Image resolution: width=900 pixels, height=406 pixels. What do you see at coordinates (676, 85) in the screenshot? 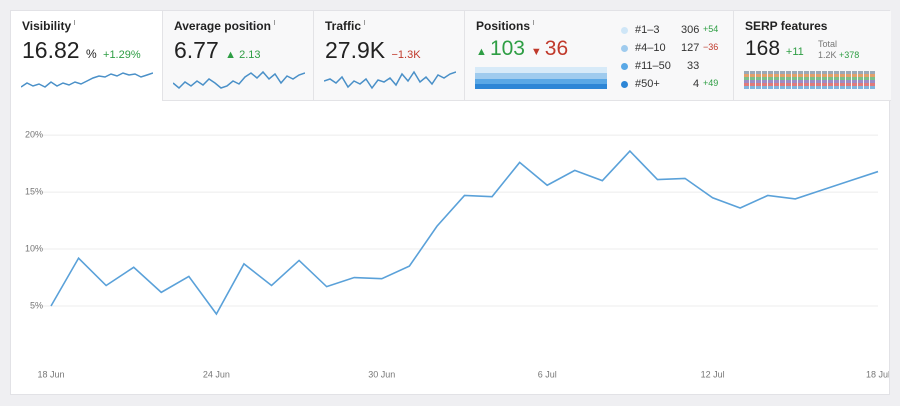
I see `position-row: #50+ 4 +49` at bounding box center [676, 85].